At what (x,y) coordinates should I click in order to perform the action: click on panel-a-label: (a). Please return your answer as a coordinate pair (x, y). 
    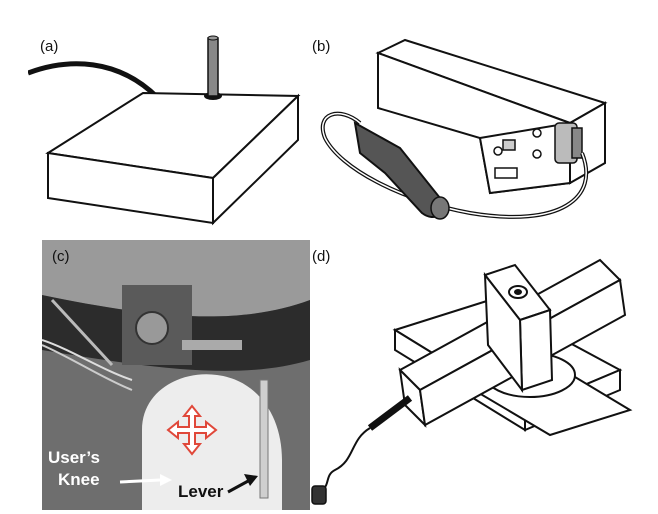
    Looking at the image, I should click on (49, 46).